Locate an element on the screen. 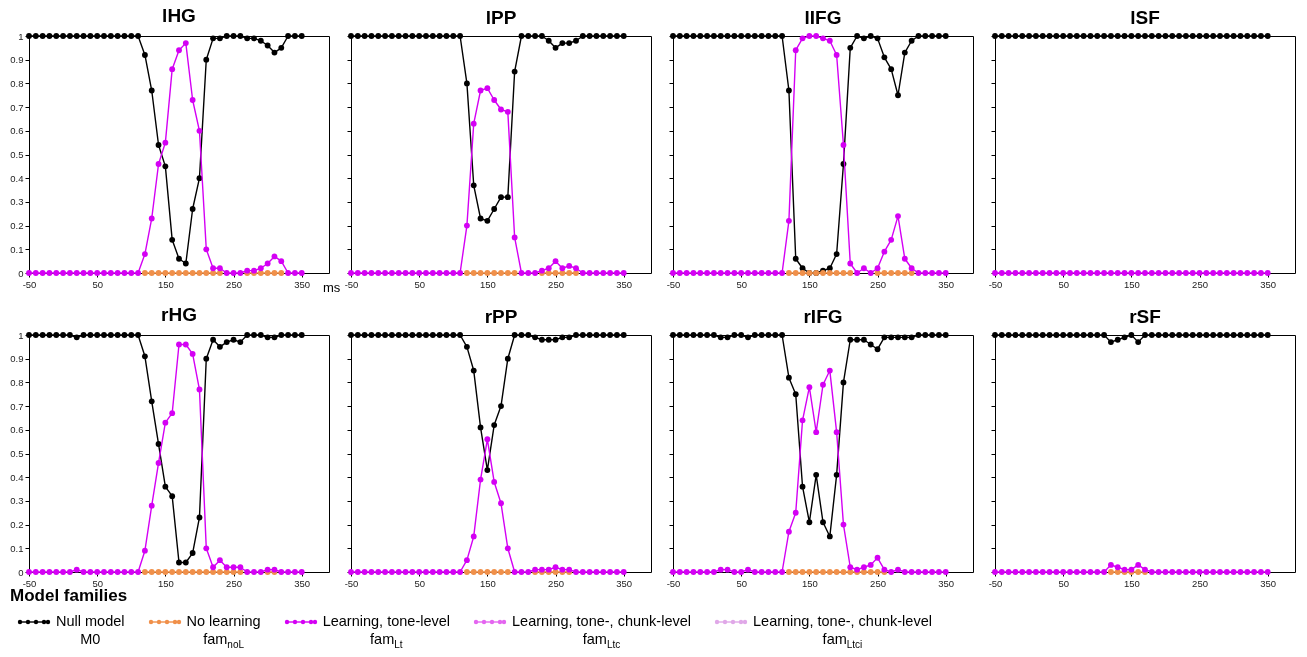 Image resolution: width=1307 pixels, height=657 pixels. chart-title: rSF is located at coordinates (1145, 317).